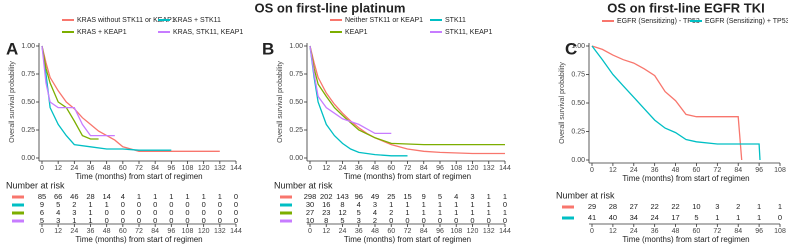 The image size is (788, 245). What do you see at coordinates (326, 204) in the screenshot?
I see `risk-count: 16` at bounding box center [326, 204].